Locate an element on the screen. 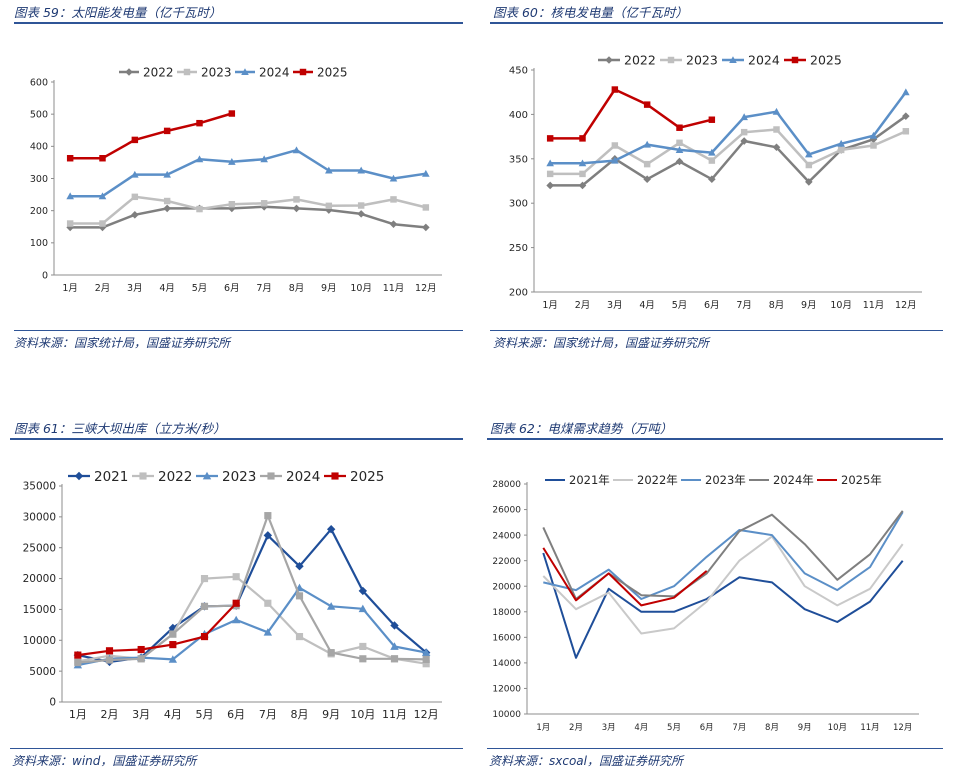 This screenshot has height=769, width=963. y-tick-label: 450 is located at coordinates (518, 71).